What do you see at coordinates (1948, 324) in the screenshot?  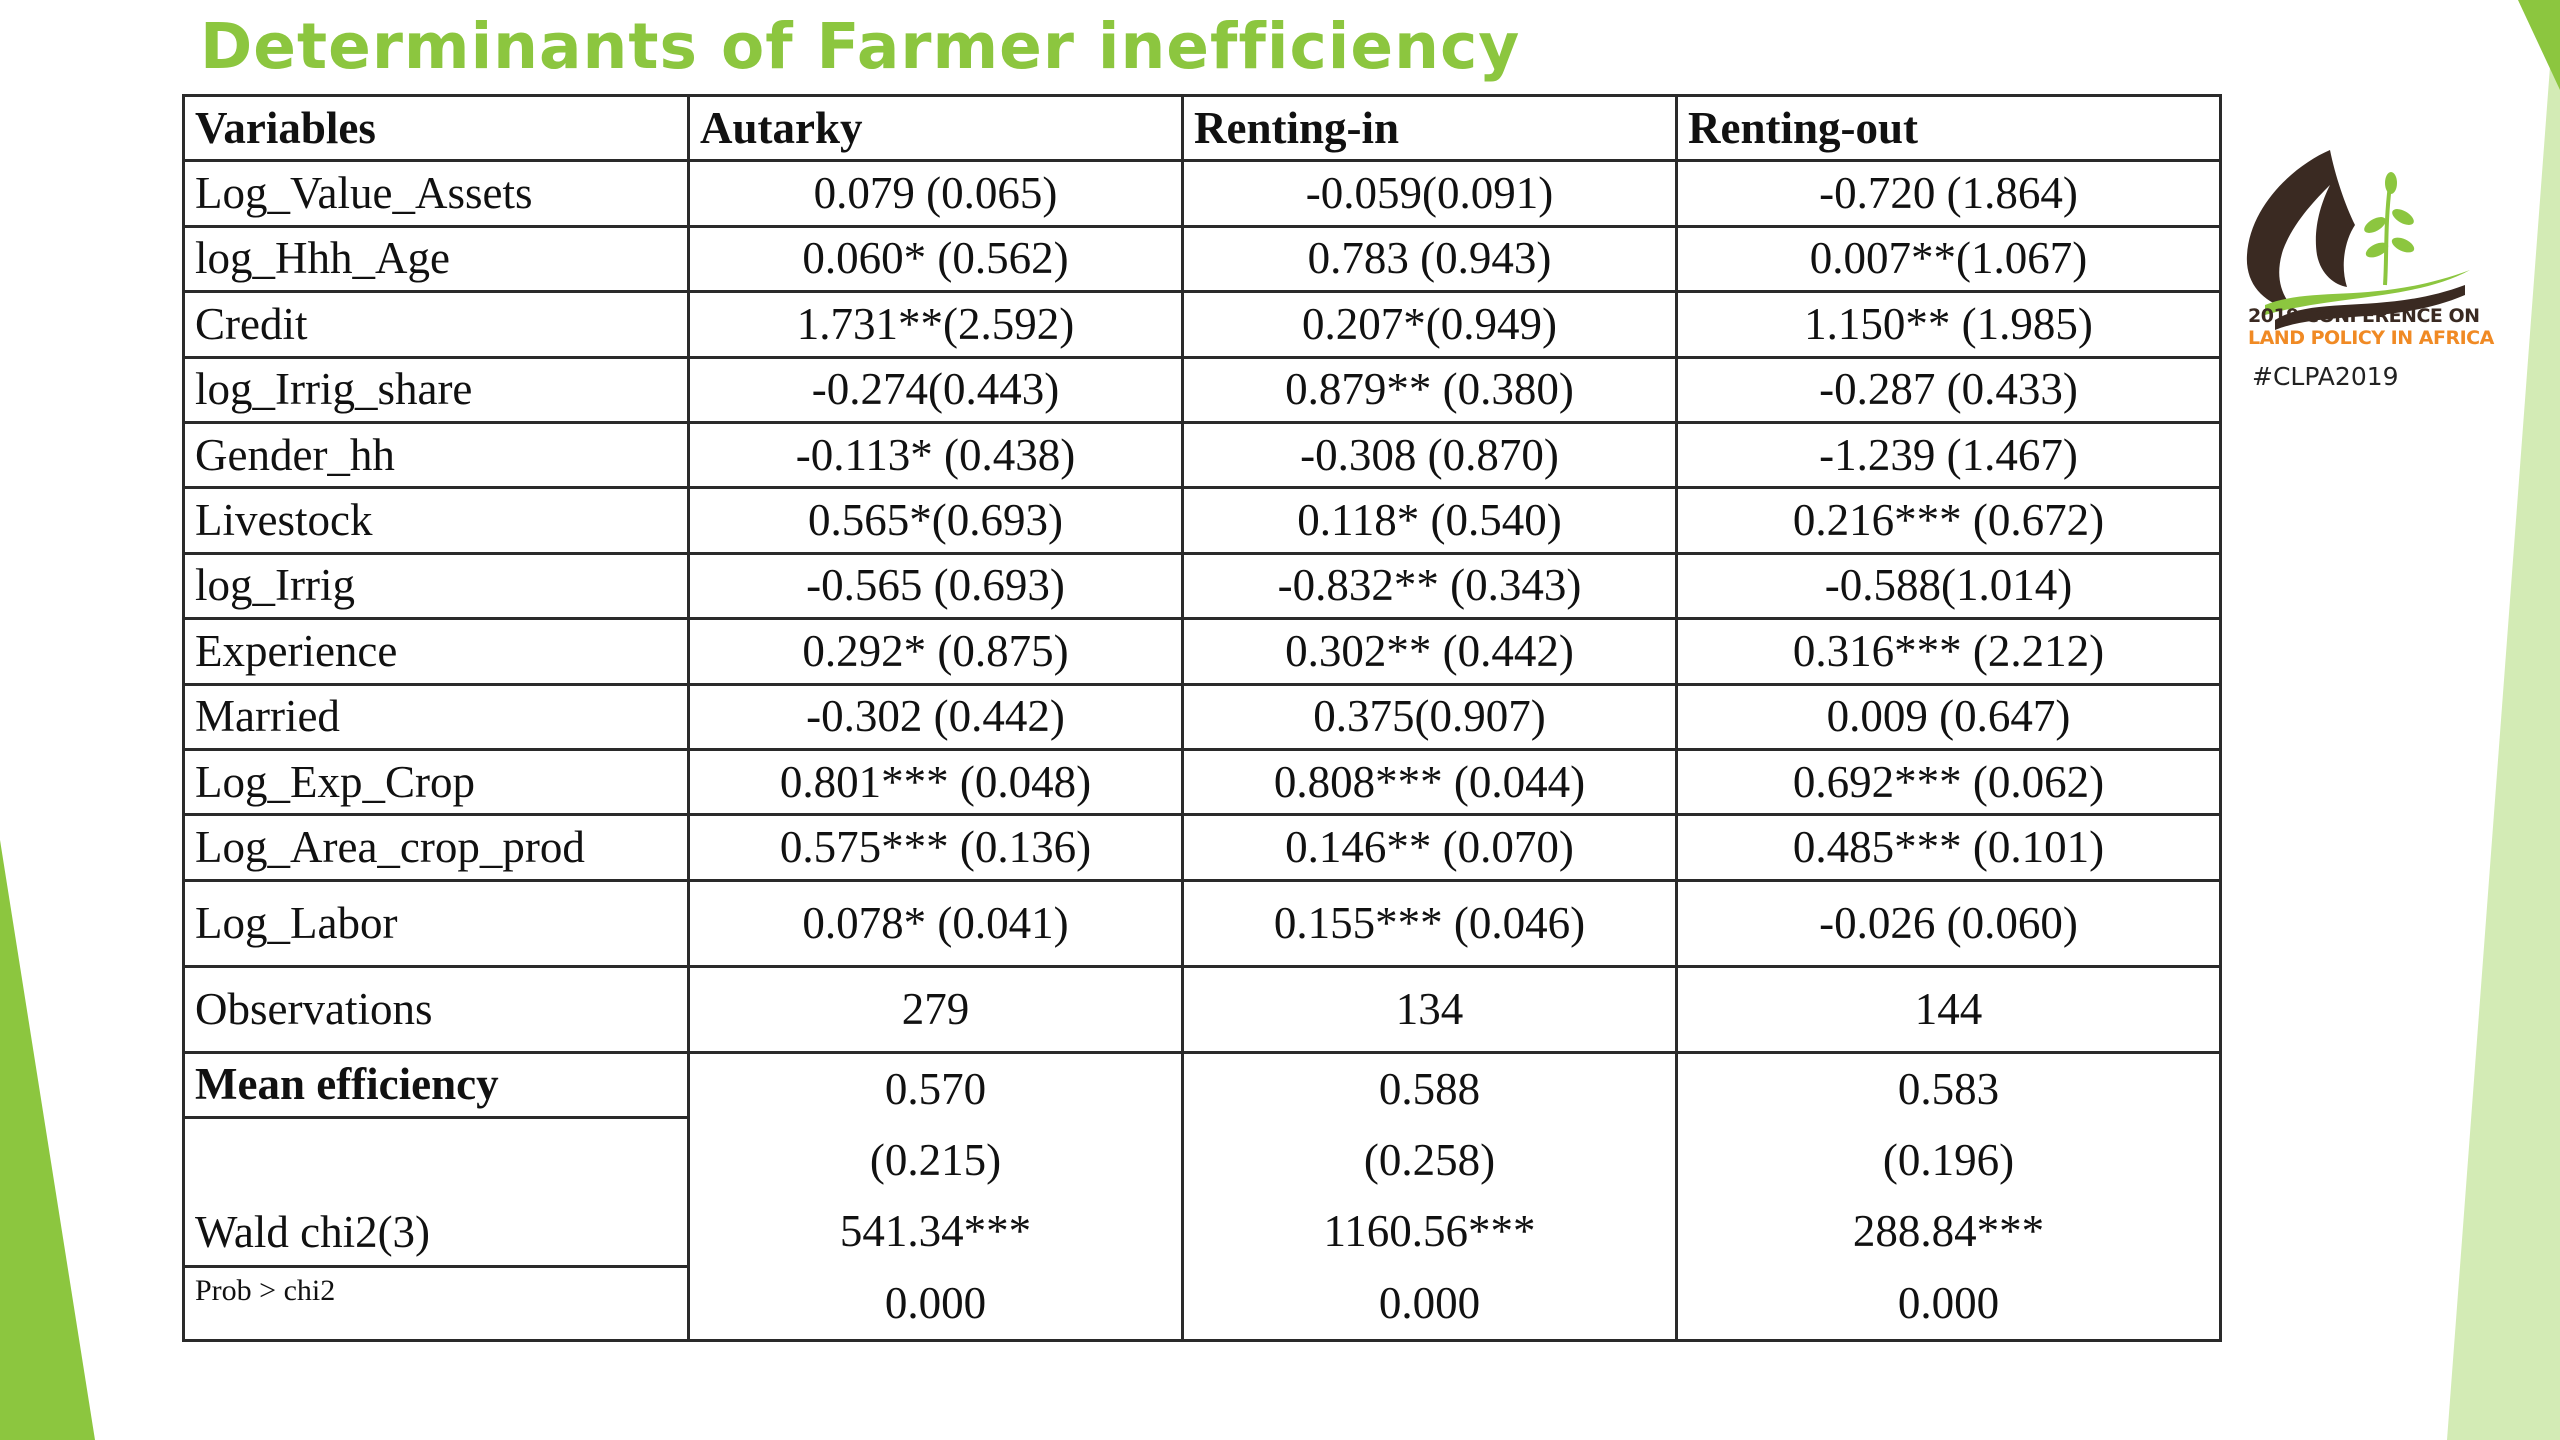 I see `coef-renting-out: 1.150** (1.985)` at bounding box center [1948, 324].